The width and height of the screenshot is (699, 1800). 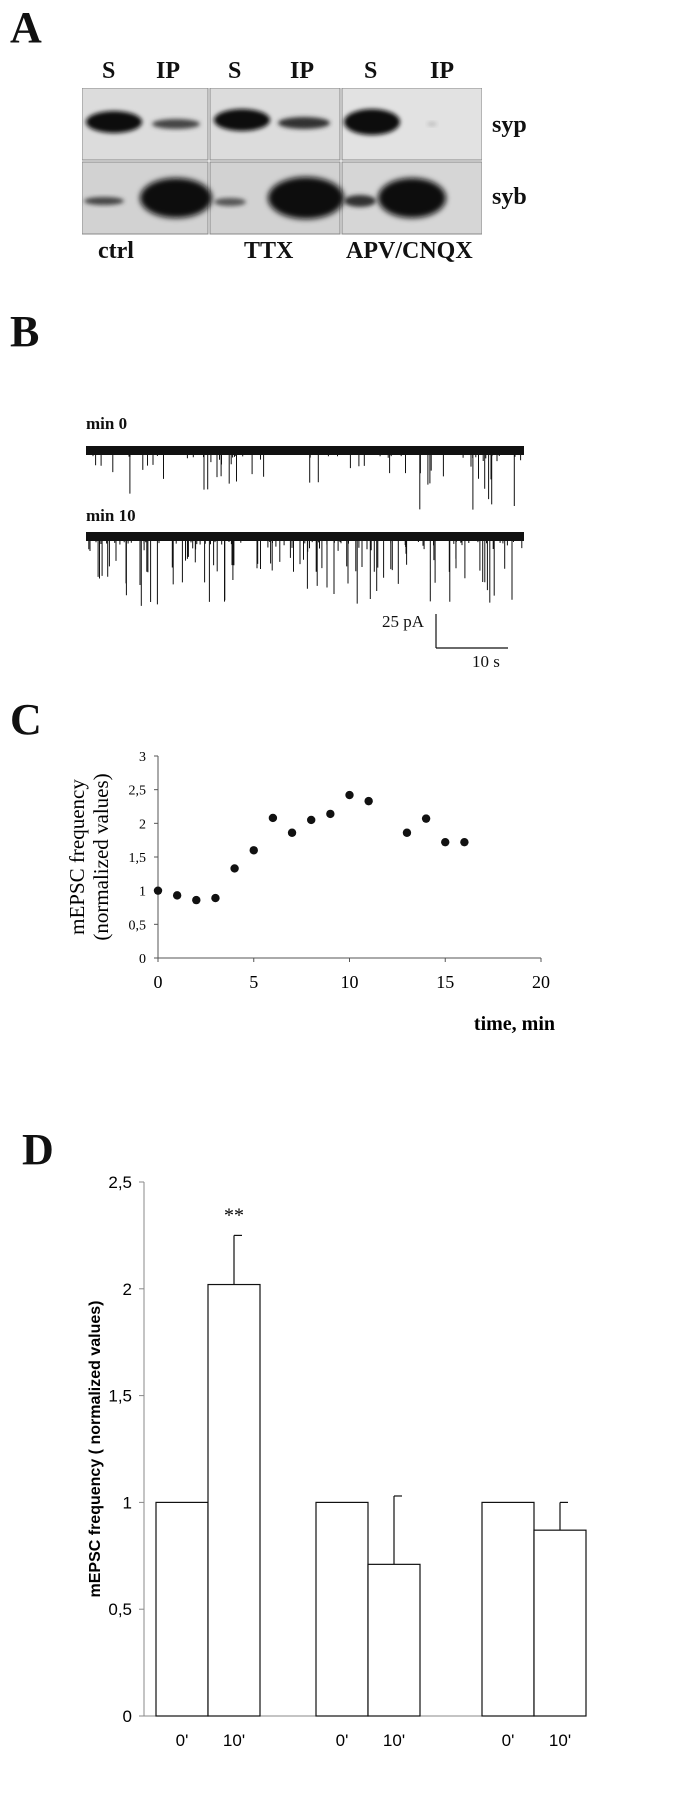 What do you see at coordinates (234, 1215) in the screenshot?
I see `significance-annotation: **` at bounding box center [234, 1215].